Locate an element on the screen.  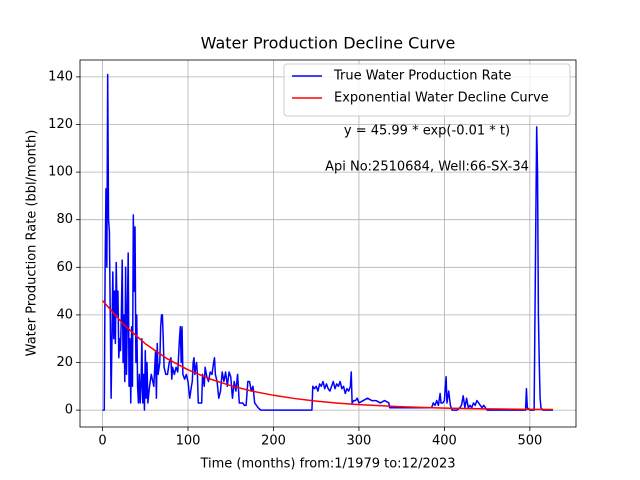
y-tick-label: 120 is located at coordinates (60, 124).